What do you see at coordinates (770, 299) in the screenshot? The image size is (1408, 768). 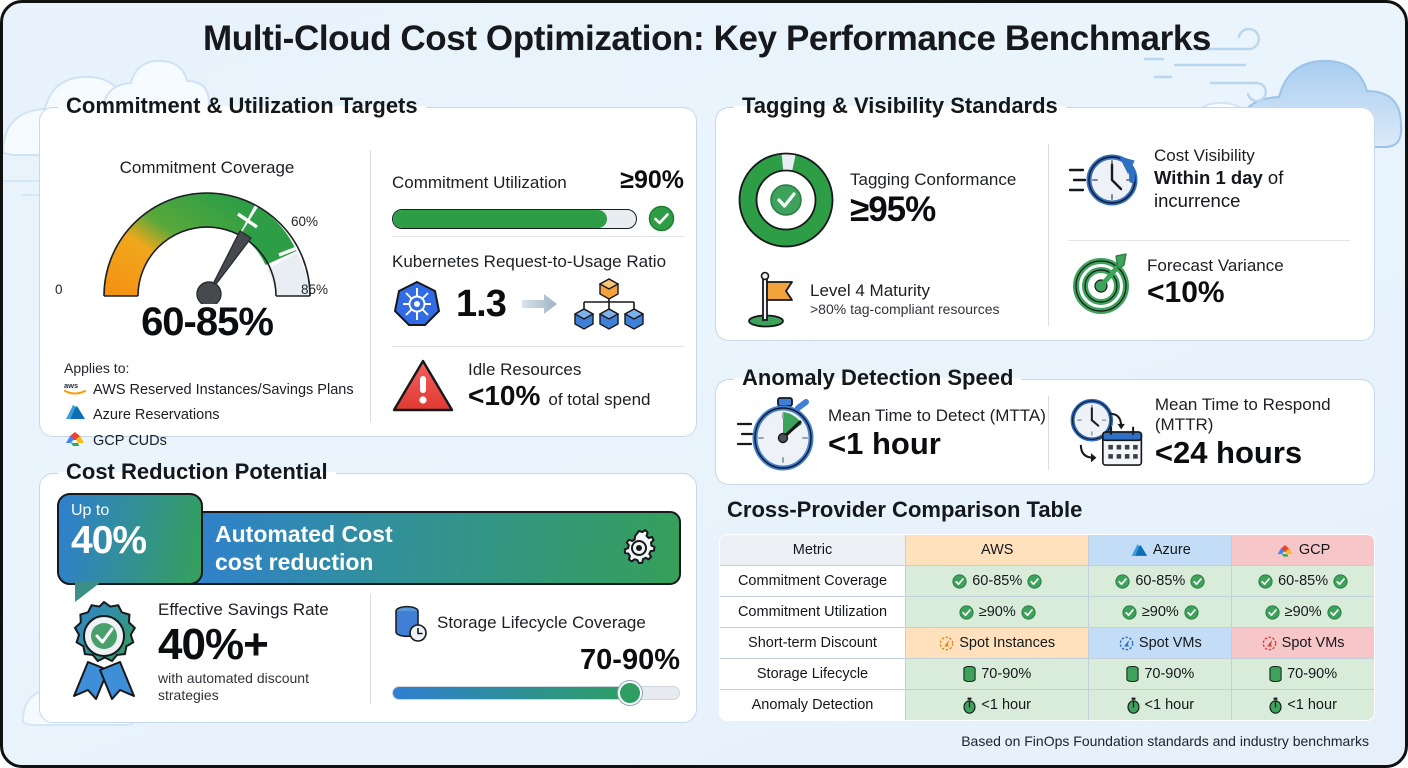 I see `flag-icon` at bounding box center [770, 299].